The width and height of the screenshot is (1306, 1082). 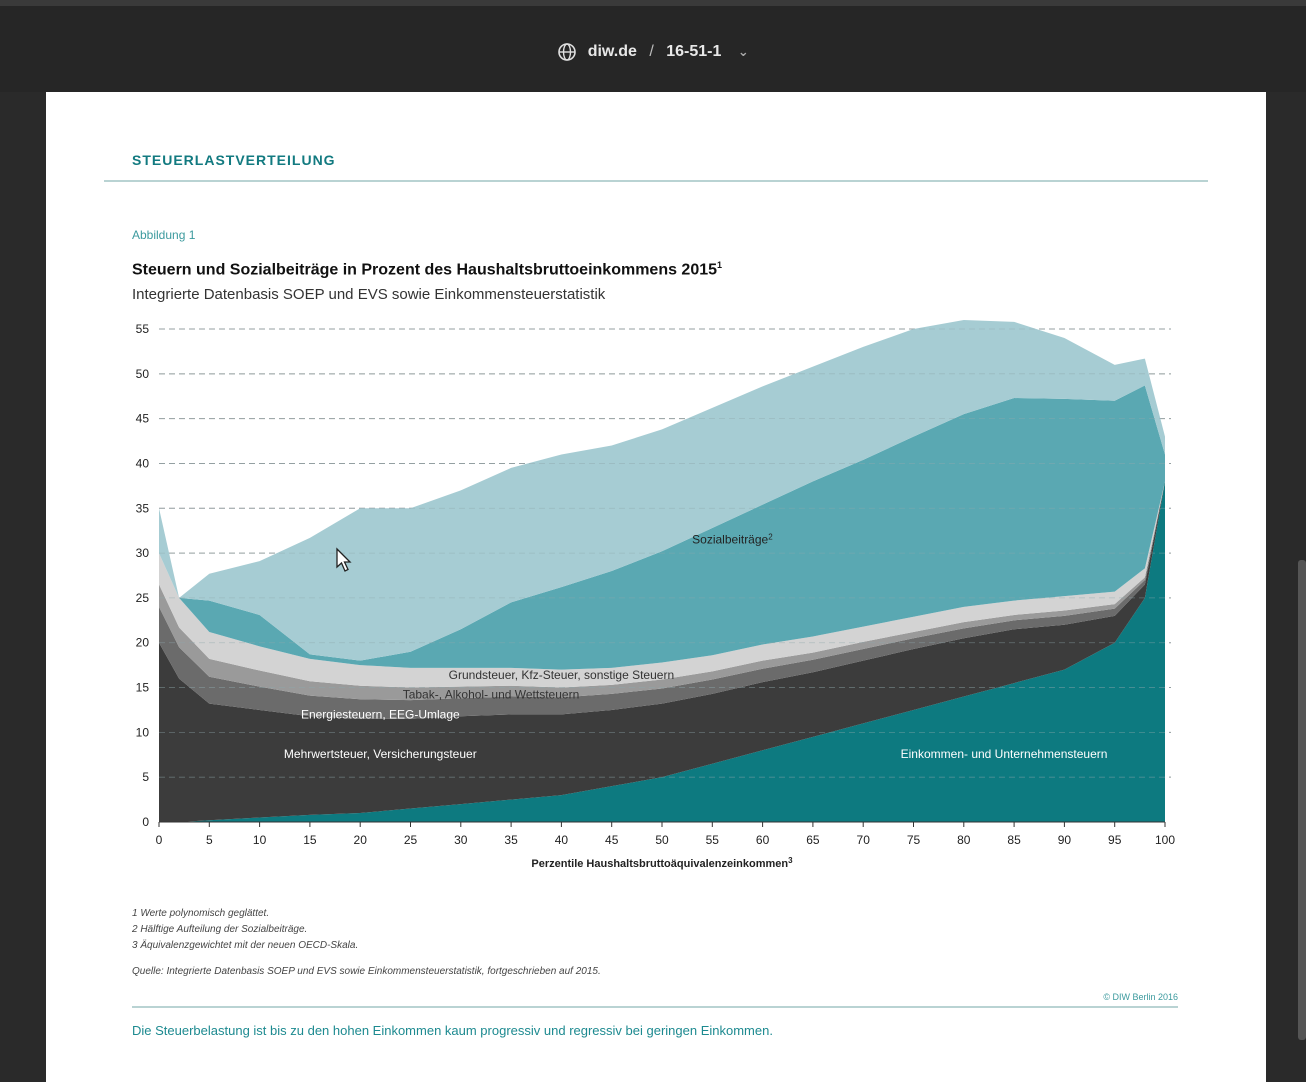 I want to click on footnote: 1 Werte polynomisch geglättet., so click(x=201, y=913).